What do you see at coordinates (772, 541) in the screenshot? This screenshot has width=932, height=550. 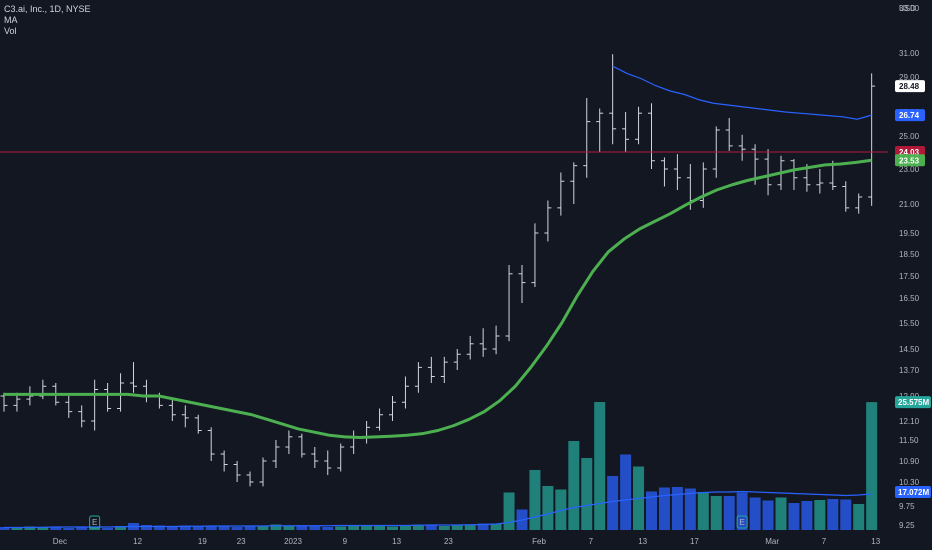 I see `x-tick-label: Mar` at bounding box center [772, 541].